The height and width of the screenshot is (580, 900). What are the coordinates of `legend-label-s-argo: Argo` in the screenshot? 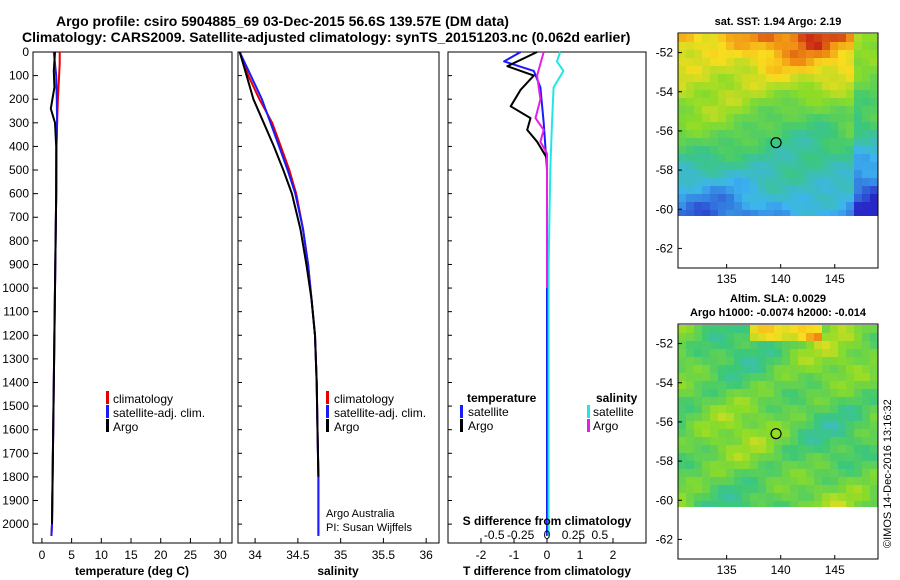 It's located at (606, 426).